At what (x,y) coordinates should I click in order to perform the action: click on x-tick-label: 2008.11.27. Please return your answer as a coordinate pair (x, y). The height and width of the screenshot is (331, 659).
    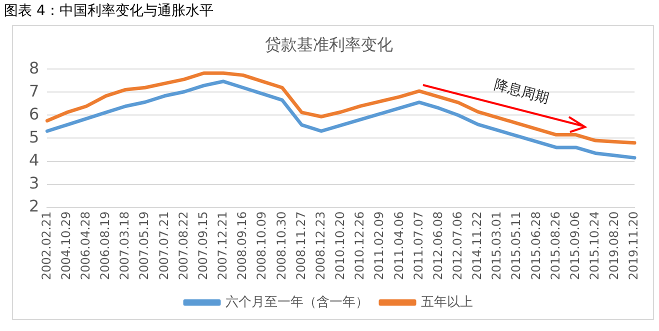
    Looking at the image, I should click on (301, 245).